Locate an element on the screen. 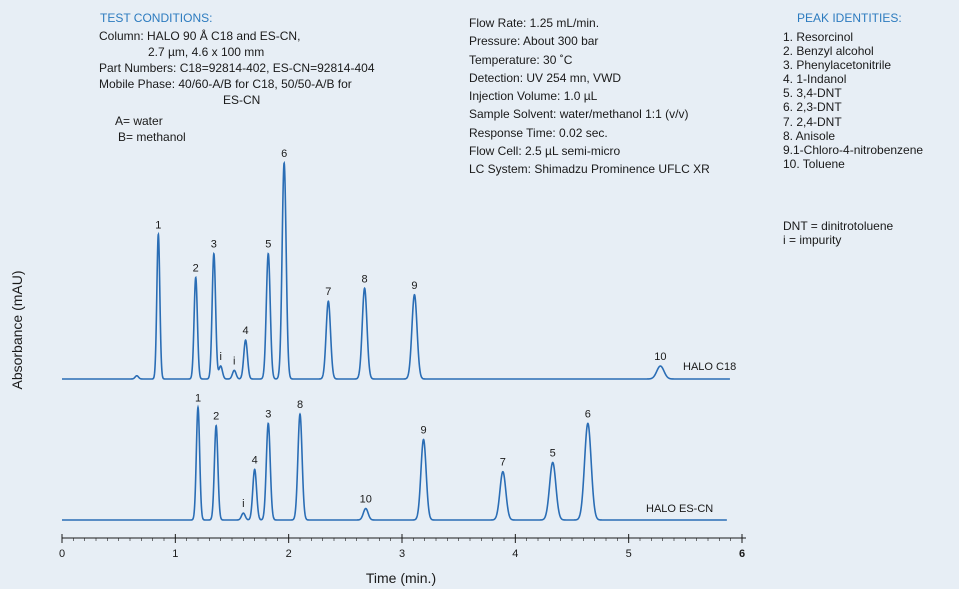  series-label: HALO C18 is located at coordinates (709, 367).